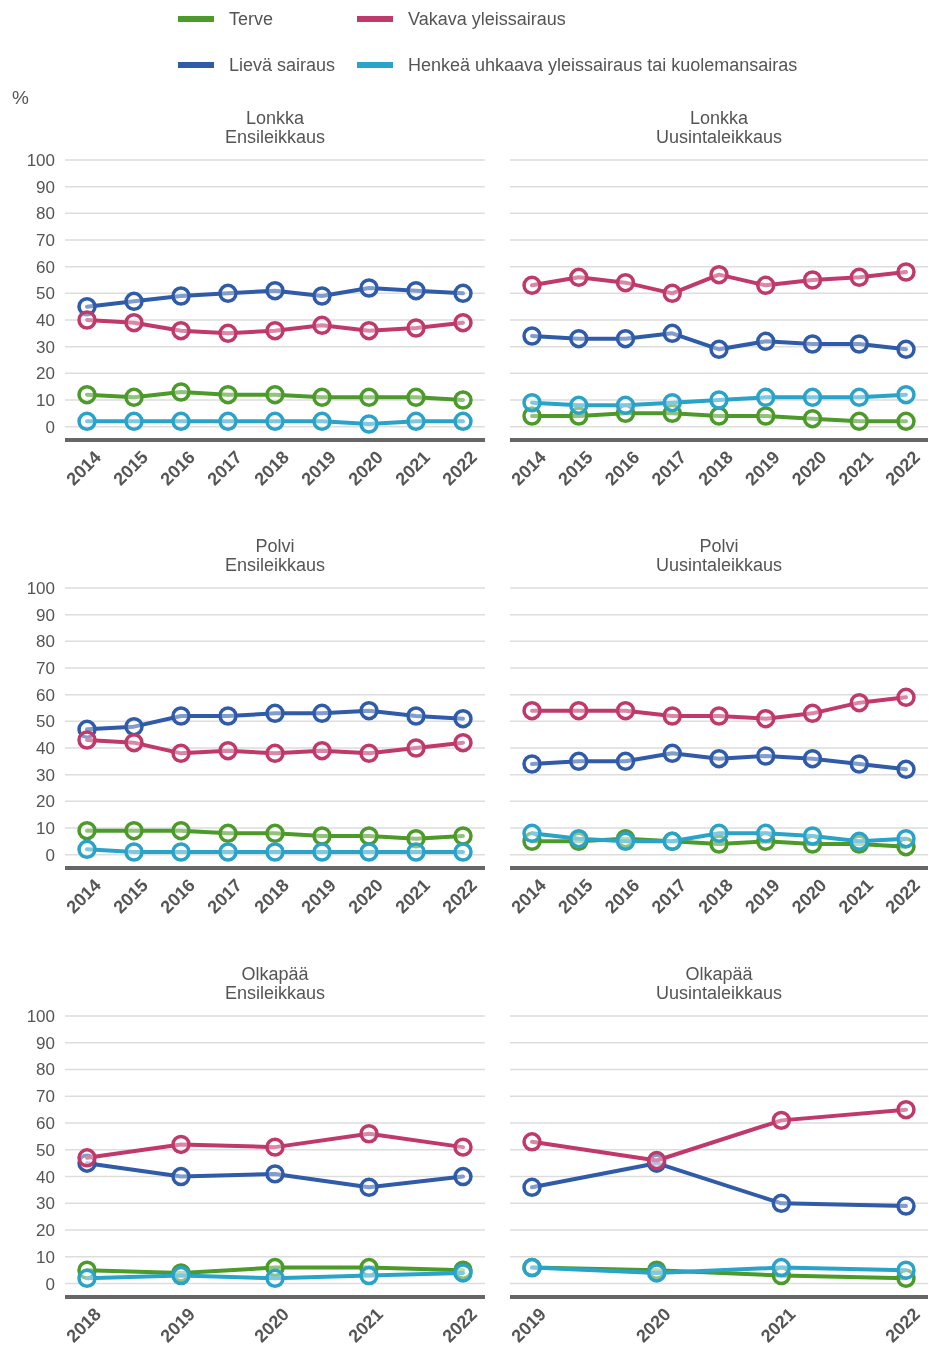 The width and height of the screenshot is (944, 1365). Describe the element at coordinates (719, 137) in the screenshot. I see `chart-subtitle: Uusintaleikkaus` at that location.